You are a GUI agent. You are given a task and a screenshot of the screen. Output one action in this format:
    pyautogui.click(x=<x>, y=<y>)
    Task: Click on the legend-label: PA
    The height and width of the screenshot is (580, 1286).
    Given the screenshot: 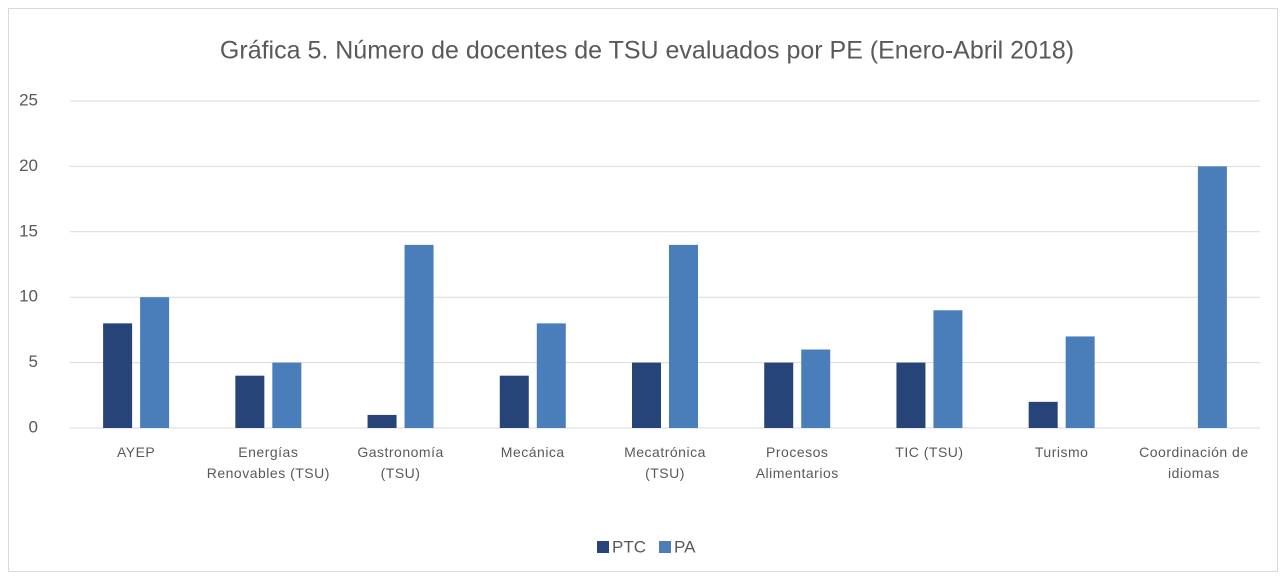 What is the action you would take?
    pyautogui.click(x=685, y=546)
    